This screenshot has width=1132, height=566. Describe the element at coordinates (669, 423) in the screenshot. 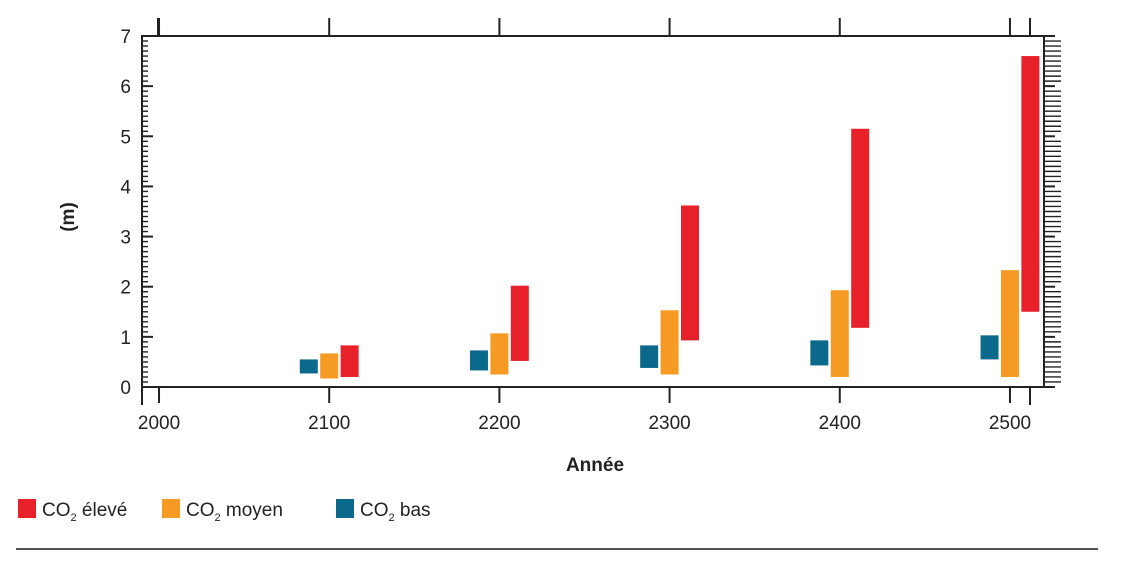

I see `x-tick-label: 2300` at that location.